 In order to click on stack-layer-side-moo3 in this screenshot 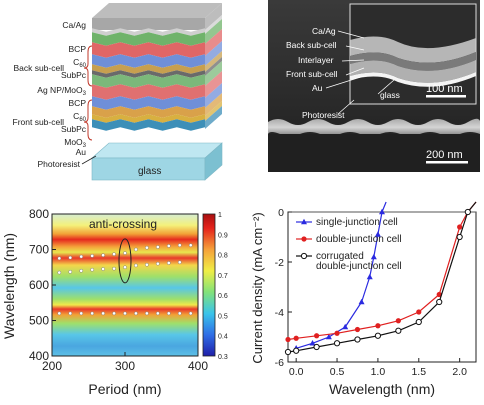, I will do `click(213, 104)`.